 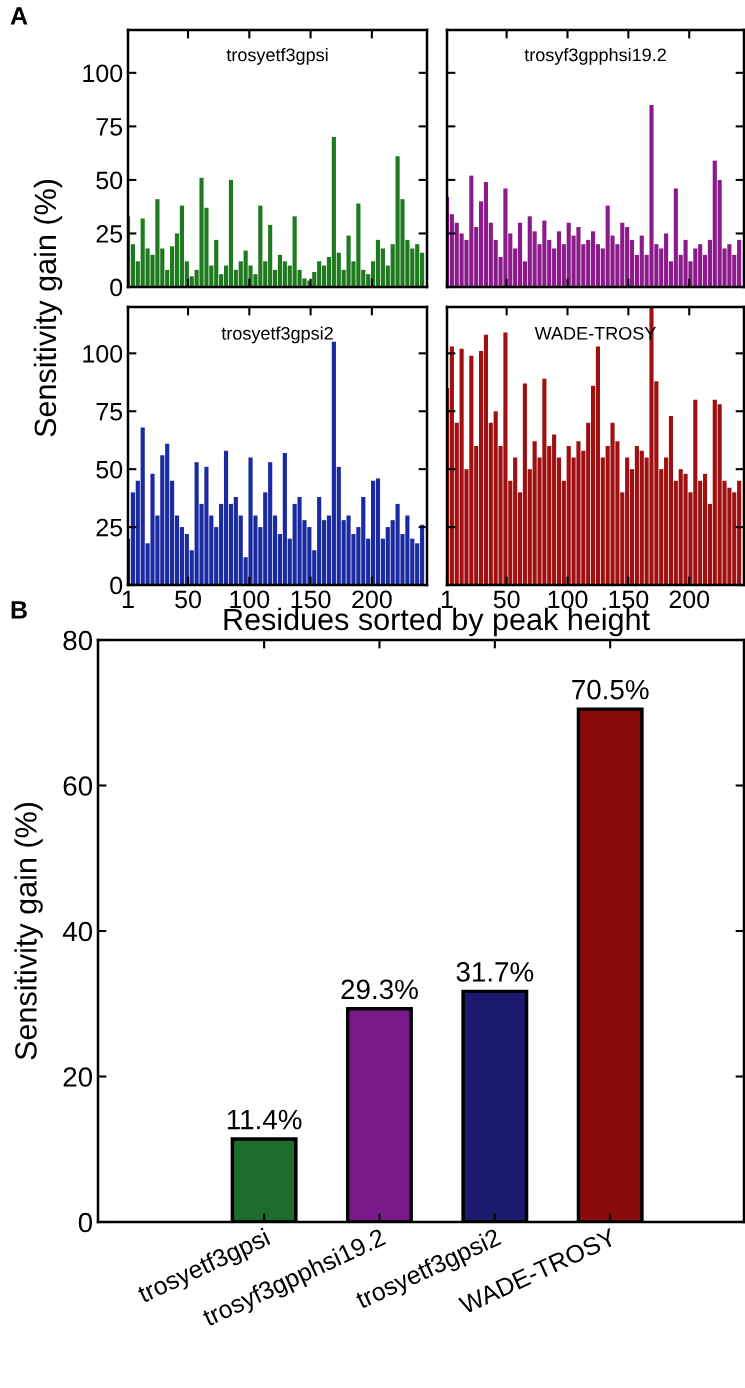 What do you see at coordinates (264, 1119) in the screenshot?
I see `data-label: 11.4%` at bounding box center [264, 1119].